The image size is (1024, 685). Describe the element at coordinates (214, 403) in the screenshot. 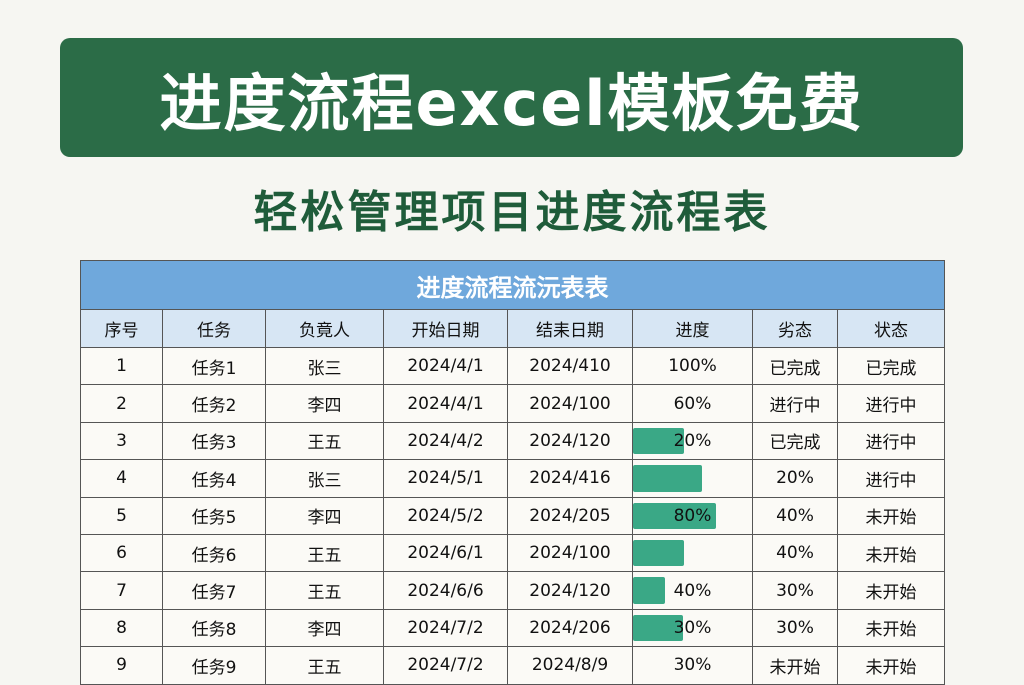

I see `table-cell: 任务2` at that location.